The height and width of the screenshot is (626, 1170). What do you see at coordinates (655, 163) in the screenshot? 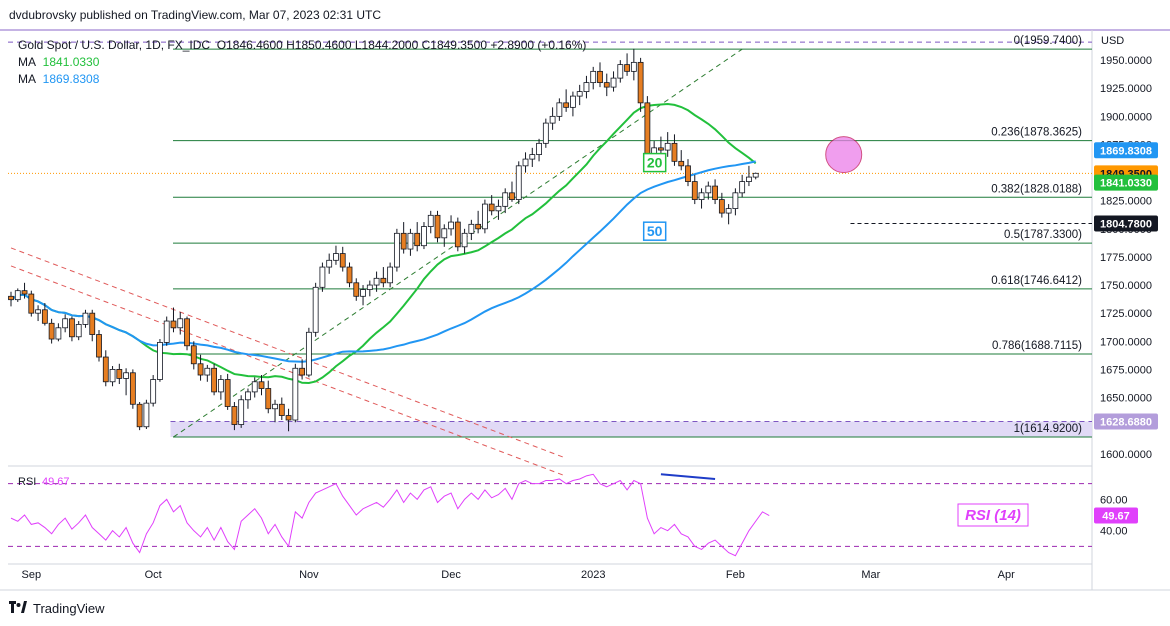
I see `ma-tag-label: 20` at bounding box center [655, 163].